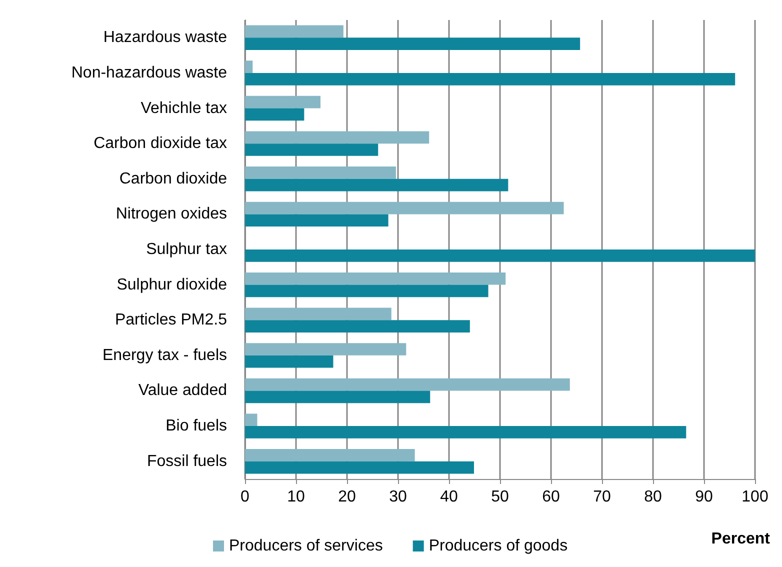  What do you see at coordinates (171, 320) in the screenshot?
I see `y-tick-label: Particles PM2.5` at bounding box center [171, 320].